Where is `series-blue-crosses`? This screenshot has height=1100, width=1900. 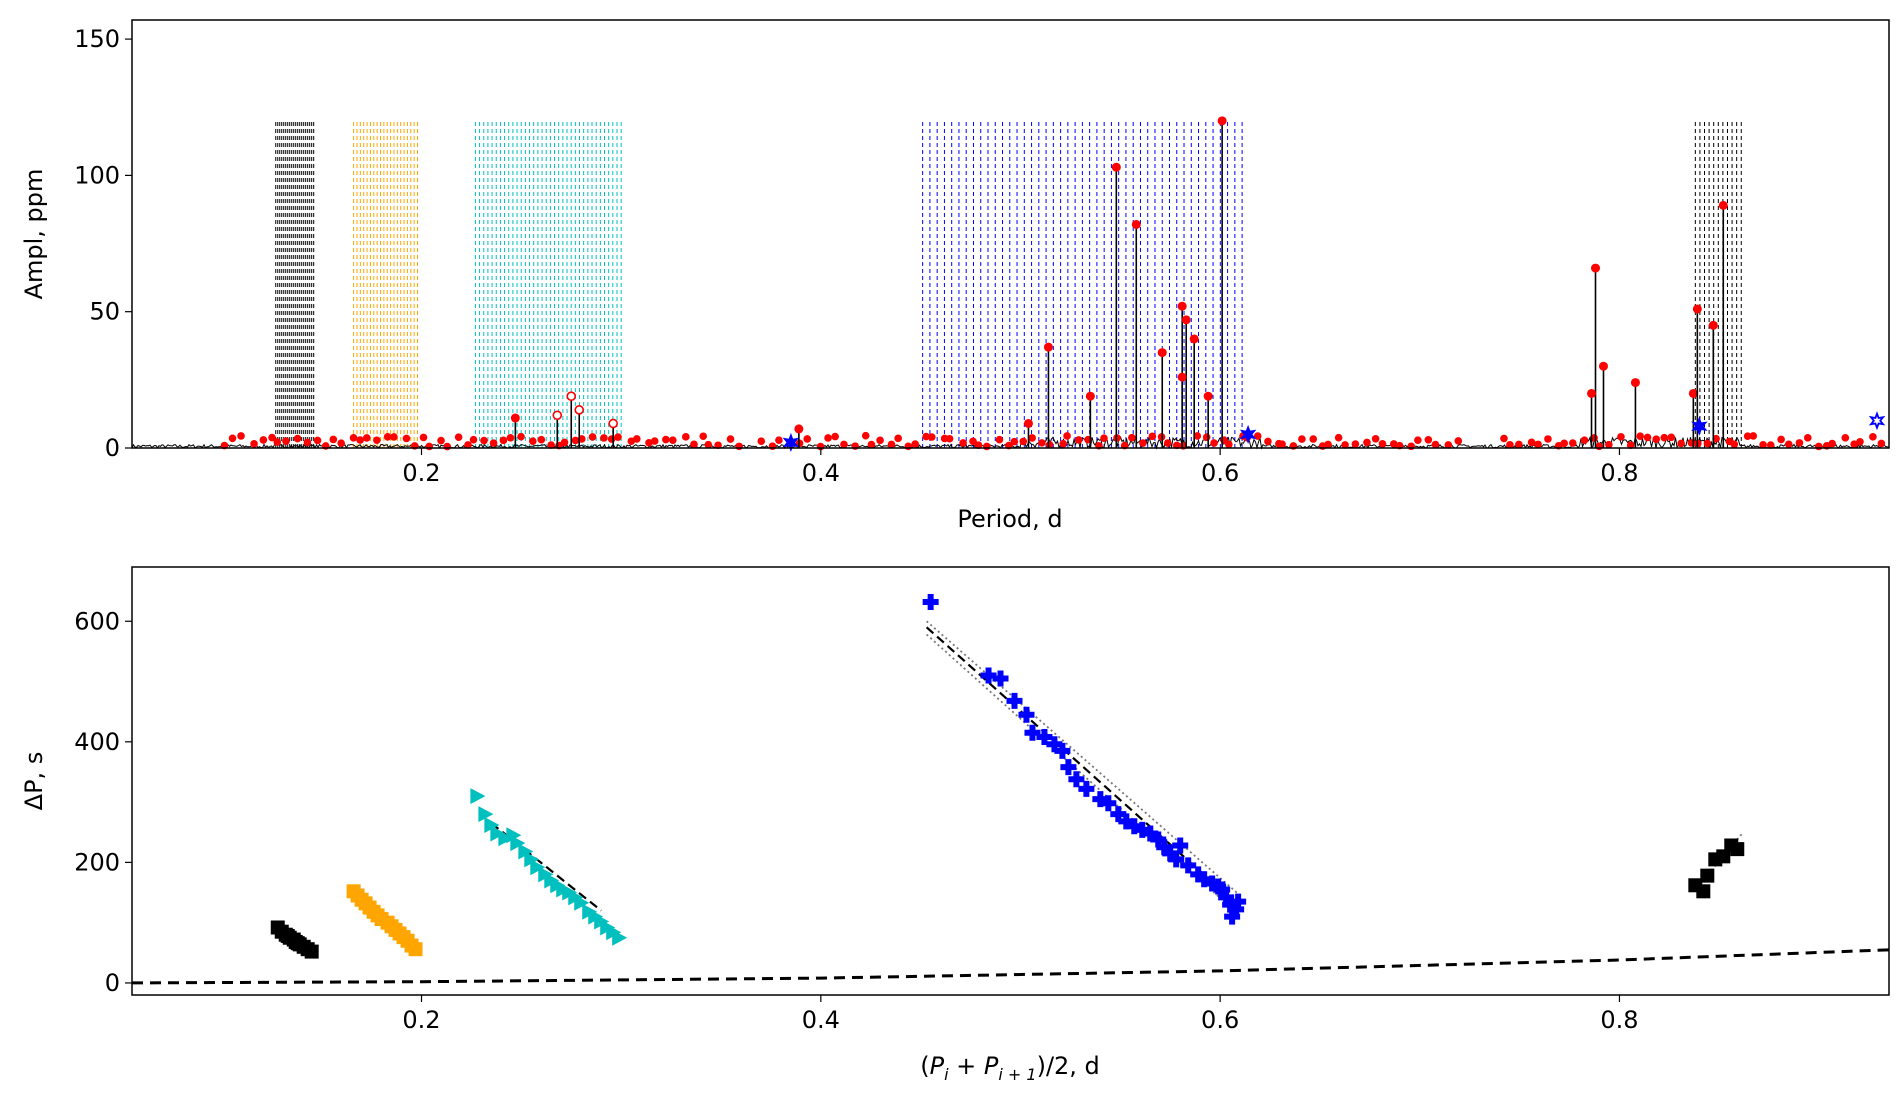
series-blue-crosses is located at coordinates (1084, 759).